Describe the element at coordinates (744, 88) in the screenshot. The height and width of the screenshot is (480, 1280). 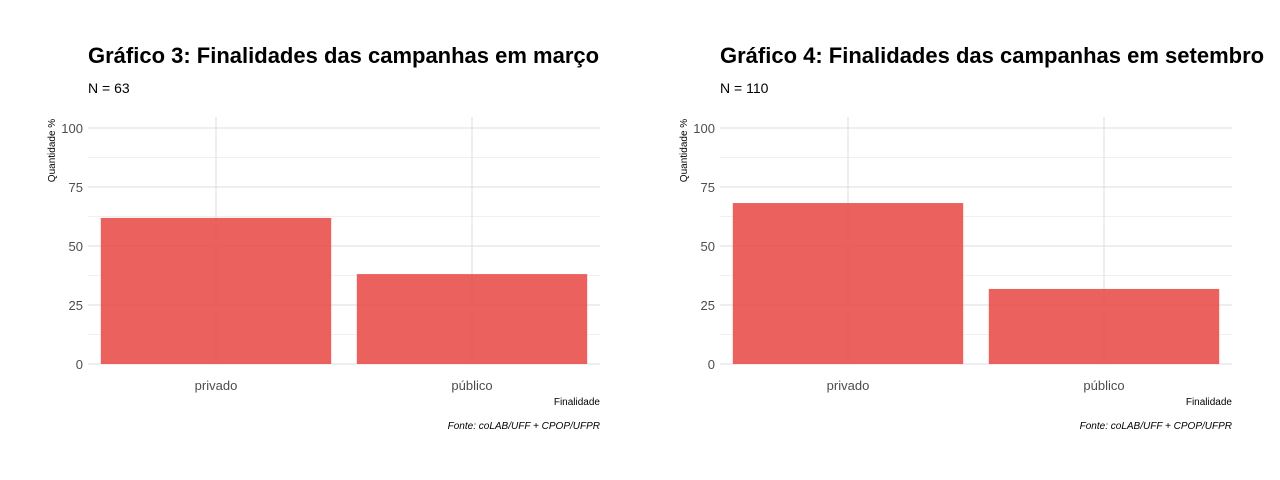
I see `chart-subtitle: N = 110` at that location.